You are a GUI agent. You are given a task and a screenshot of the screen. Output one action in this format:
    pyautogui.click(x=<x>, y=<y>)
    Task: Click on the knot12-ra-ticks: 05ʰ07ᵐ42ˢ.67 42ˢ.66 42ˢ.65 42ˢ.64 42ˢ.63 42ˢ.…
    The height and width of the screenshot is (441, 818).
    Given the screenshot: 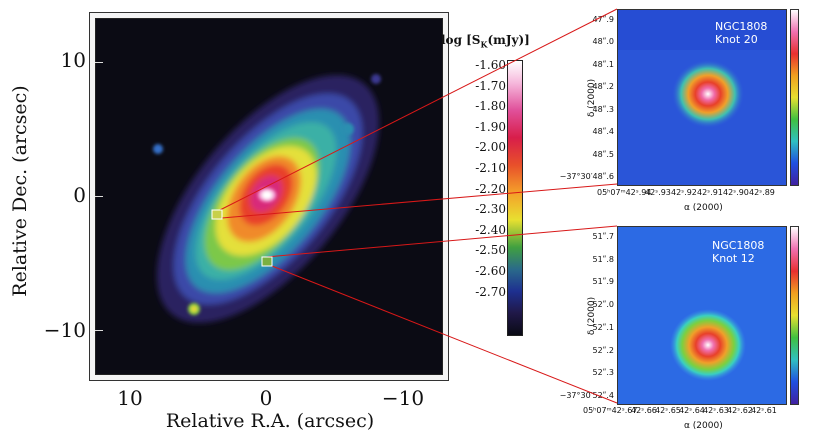 What is the action you would take?
    pyautogui.click(x=690, y=412)
    